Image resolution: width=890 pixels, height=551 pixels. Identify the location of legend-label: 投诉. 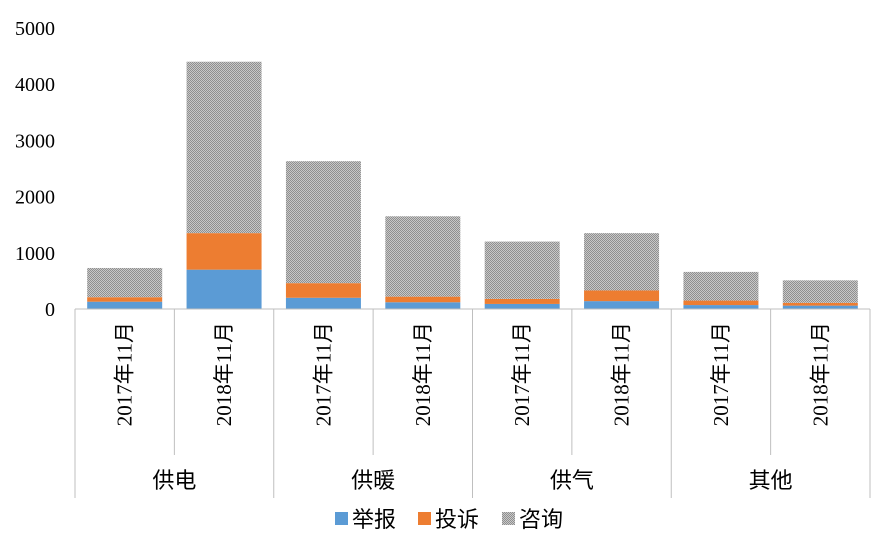
(457, 520).